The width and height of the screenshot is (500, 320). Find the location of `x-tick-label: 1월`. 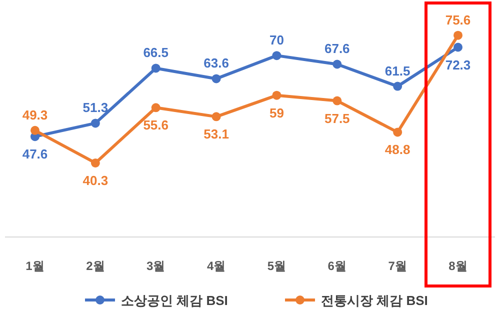

x-tick-label: 1월 is located at coordinates (35, 266).